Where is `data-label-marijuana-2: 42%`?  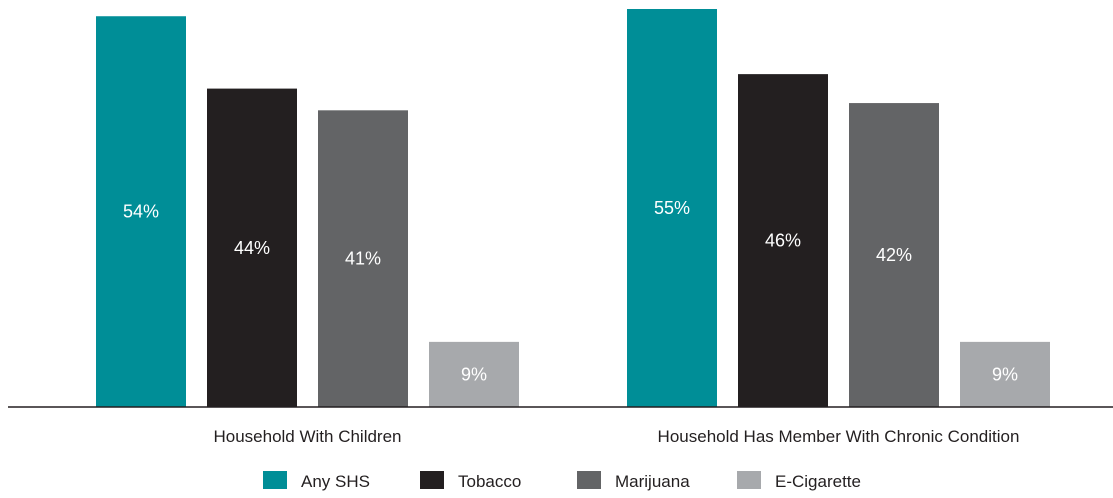
data-label-marijuana-2: 42% is located at coordinates (894, 255).